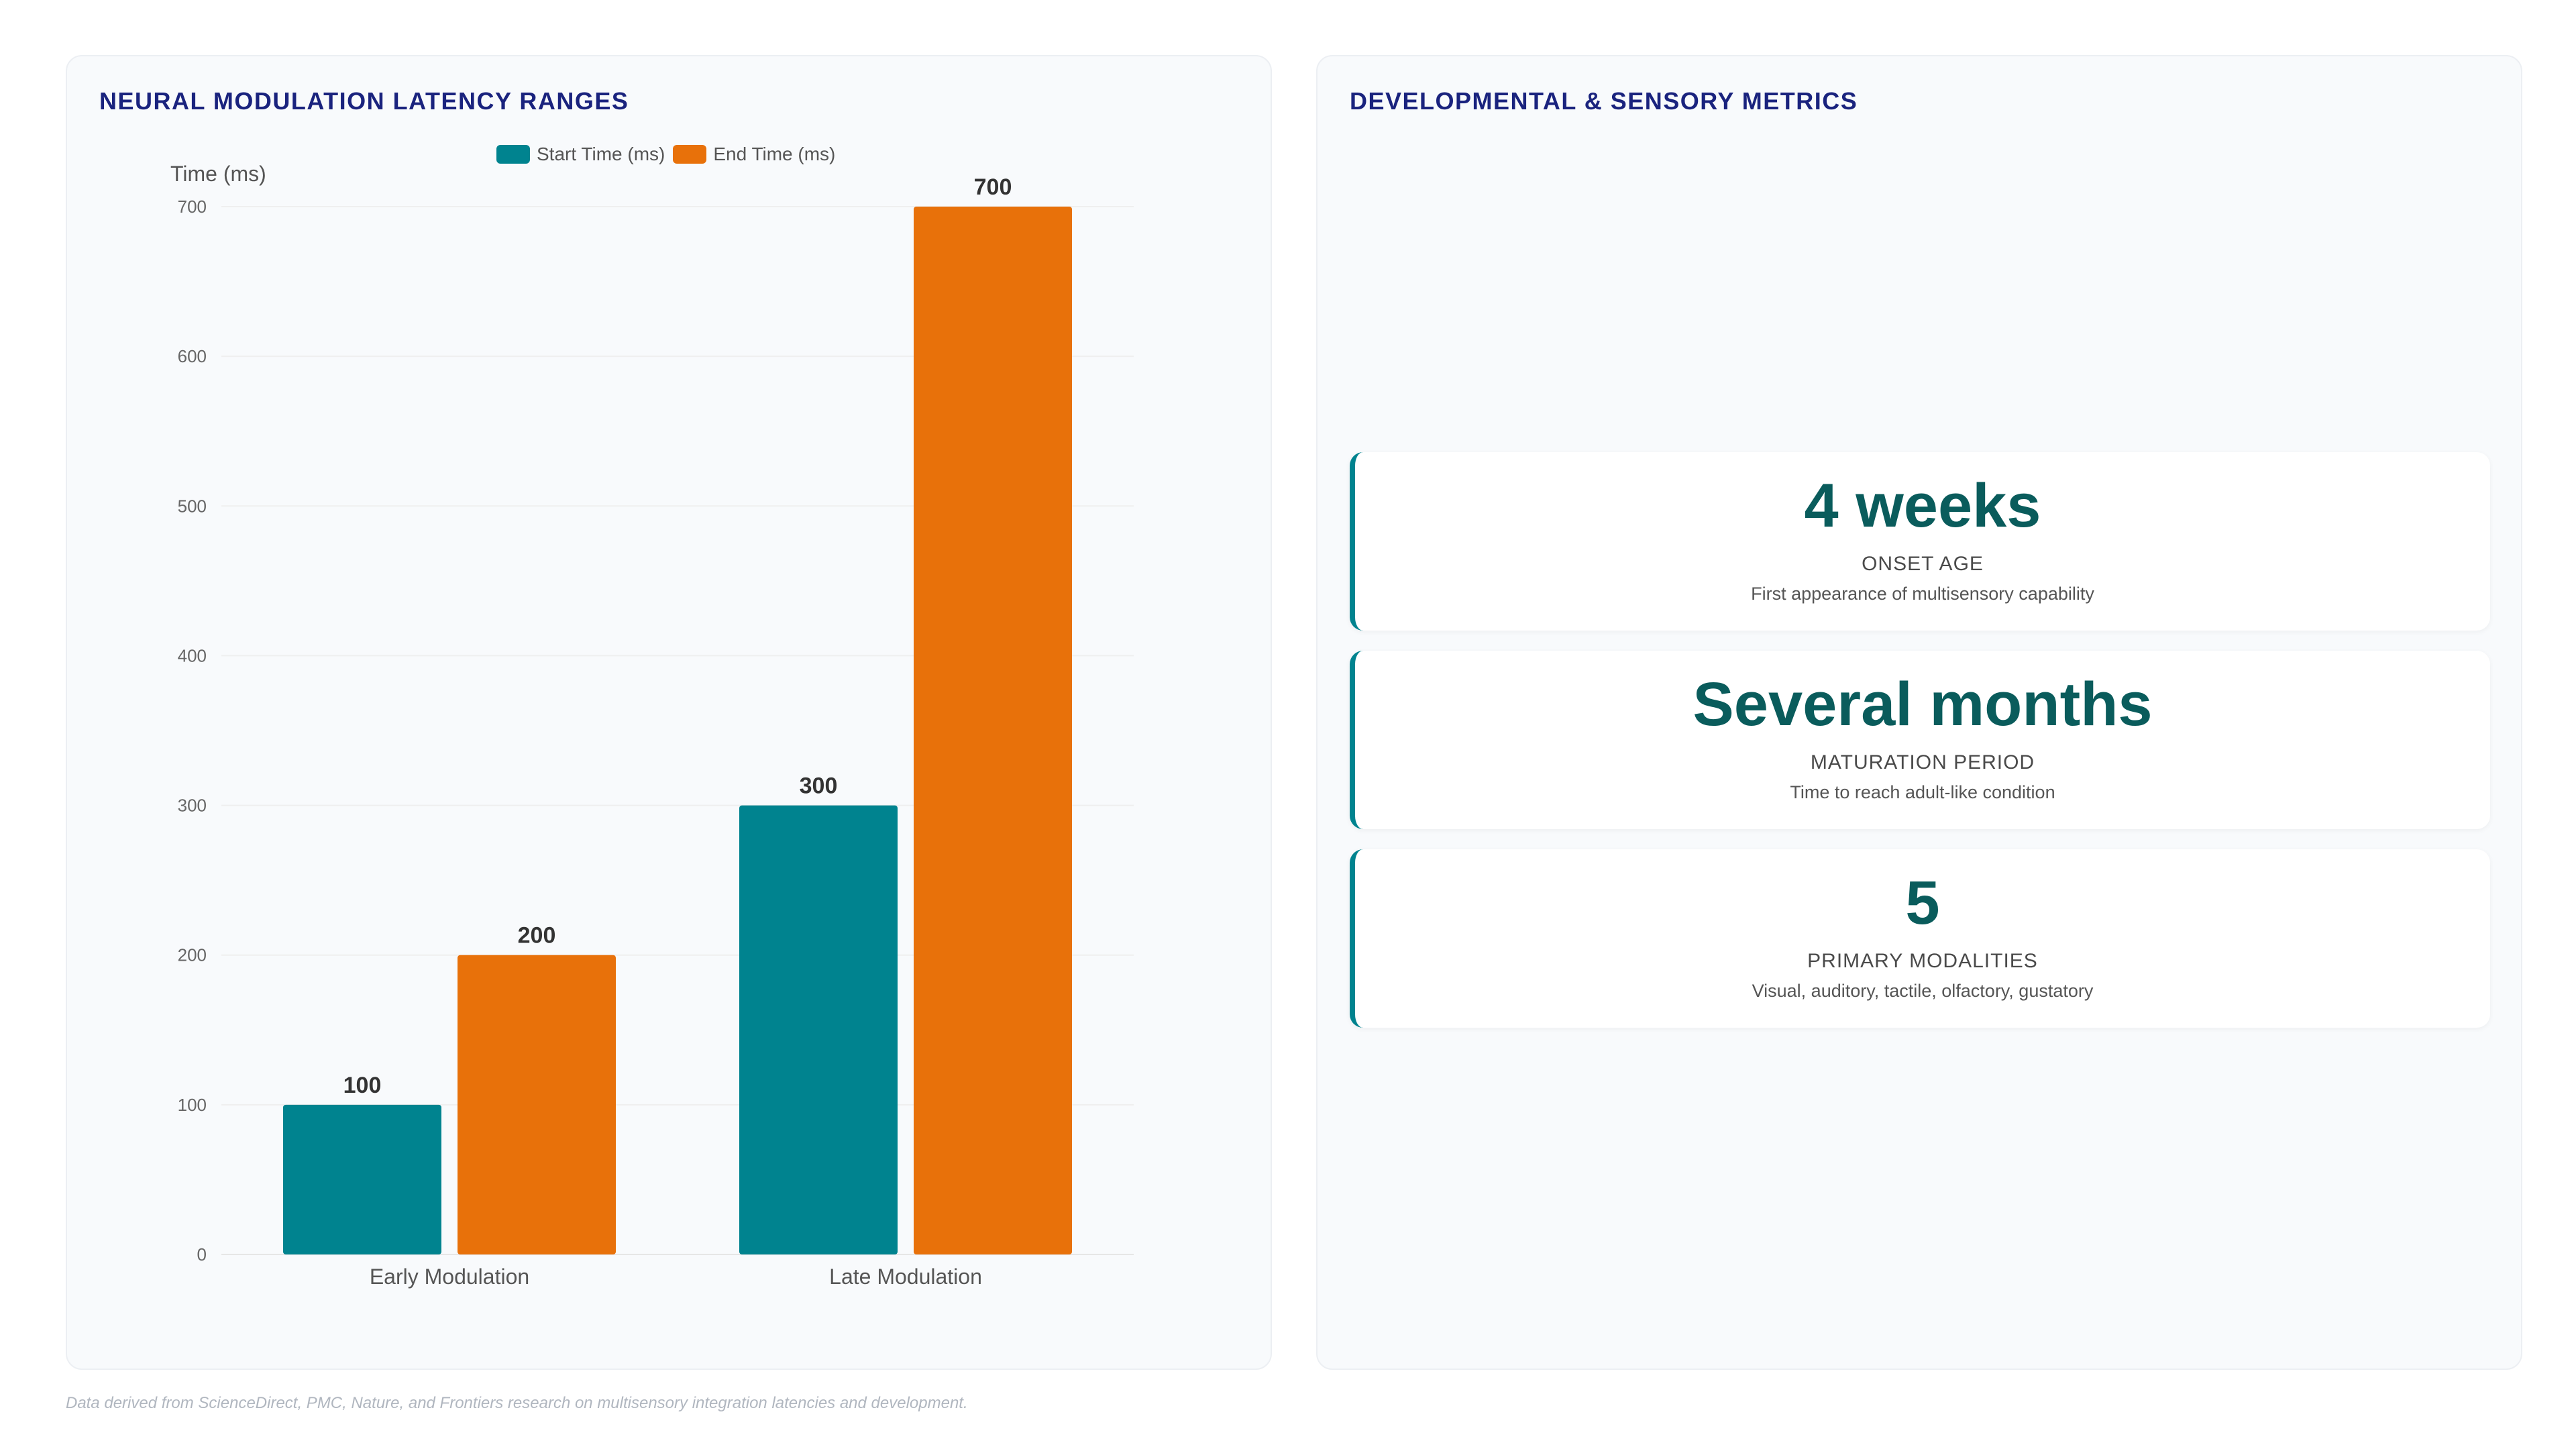  I want to click on legend-swatch-end, so click(690, 154).